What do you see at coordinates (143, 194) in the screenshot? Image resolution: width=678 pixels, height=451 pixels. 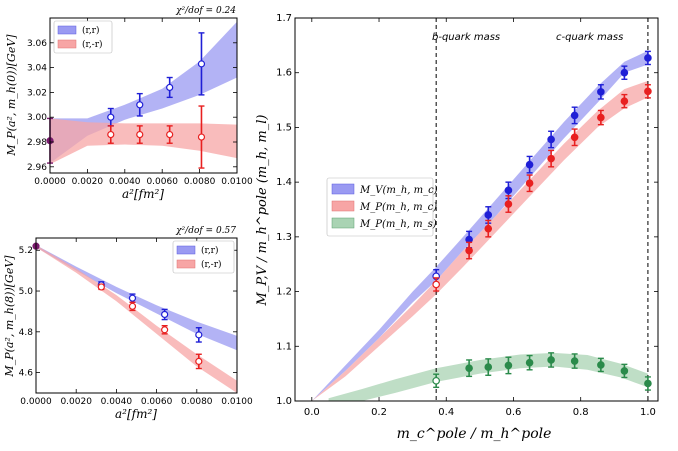 I see `top-left-xlabel: a²[fm²]` at bounding box center [143, 194].